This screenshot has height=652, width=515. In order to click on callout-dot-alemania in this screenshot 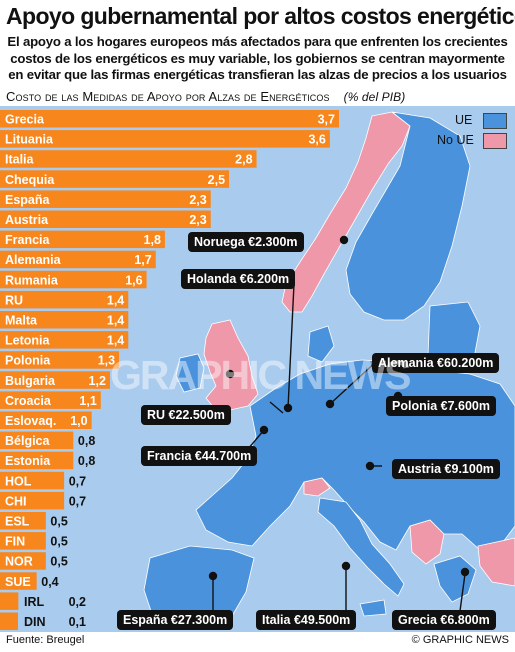, I will do `click(330, 404)`.